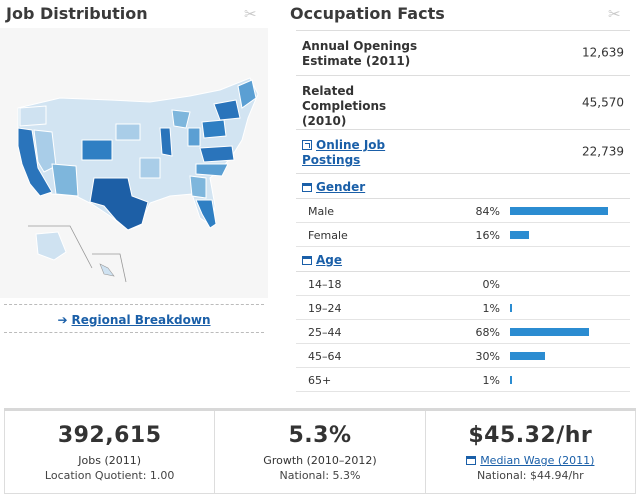 The image size is (640, 494). What do you see at coordinates (109, 475) in the screenshot?
I see `stat-detail: Location Quotient: 1.00` at bounding box center [109, 475].